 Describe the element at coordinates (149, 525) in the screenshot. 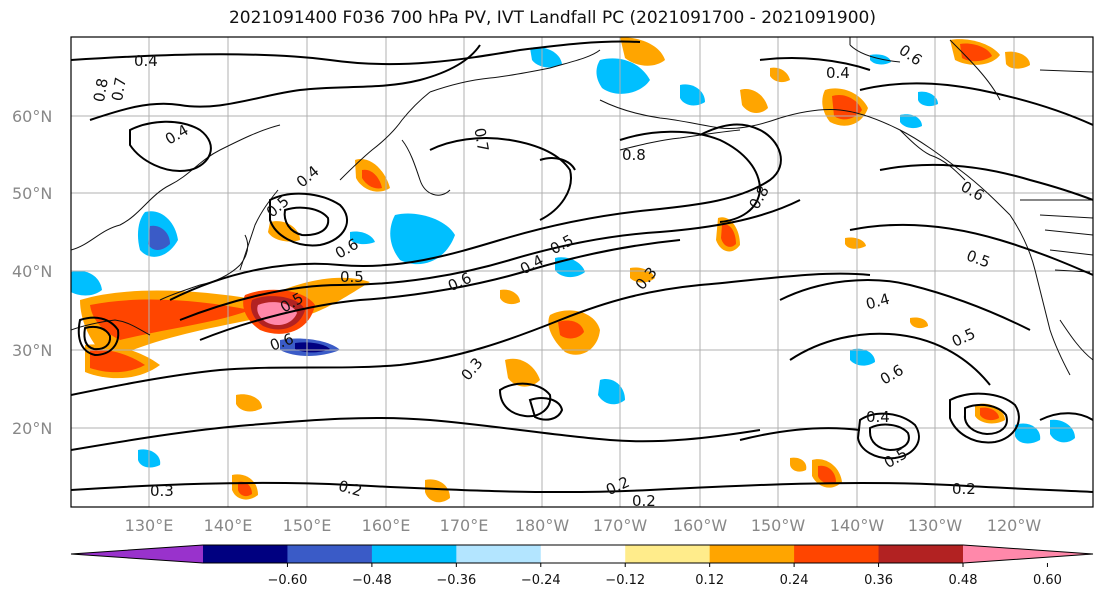

I see `lon-label: 130°E` at that location.